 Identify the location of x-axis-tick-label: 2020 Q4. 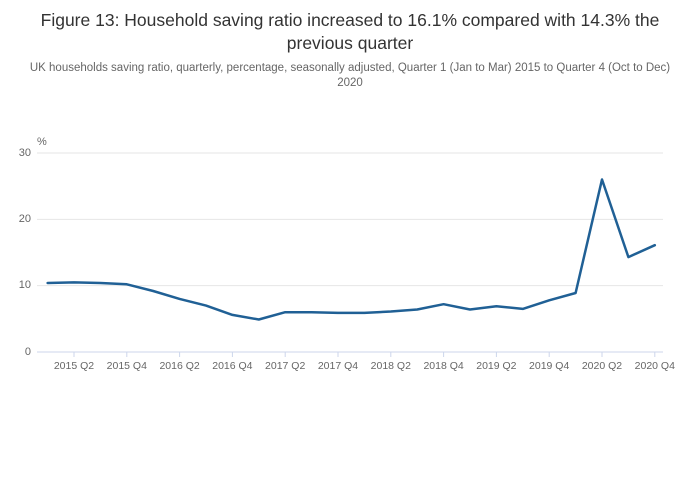
(654, 366).